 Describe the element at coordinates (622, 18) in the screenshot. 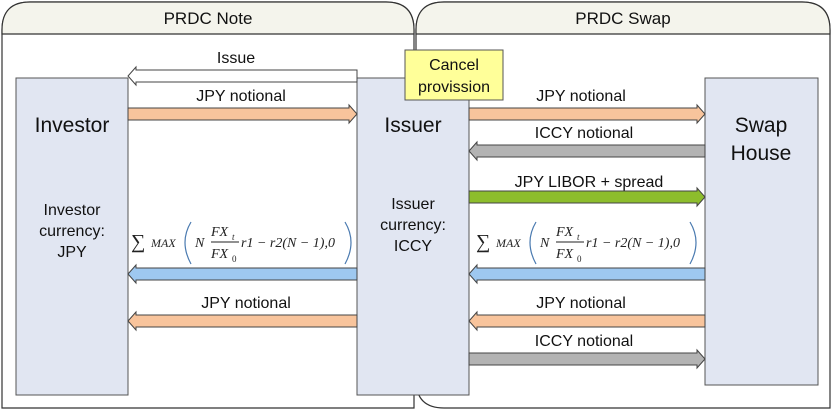

I see `panel-title-swap: PRDC Swap` at that location.